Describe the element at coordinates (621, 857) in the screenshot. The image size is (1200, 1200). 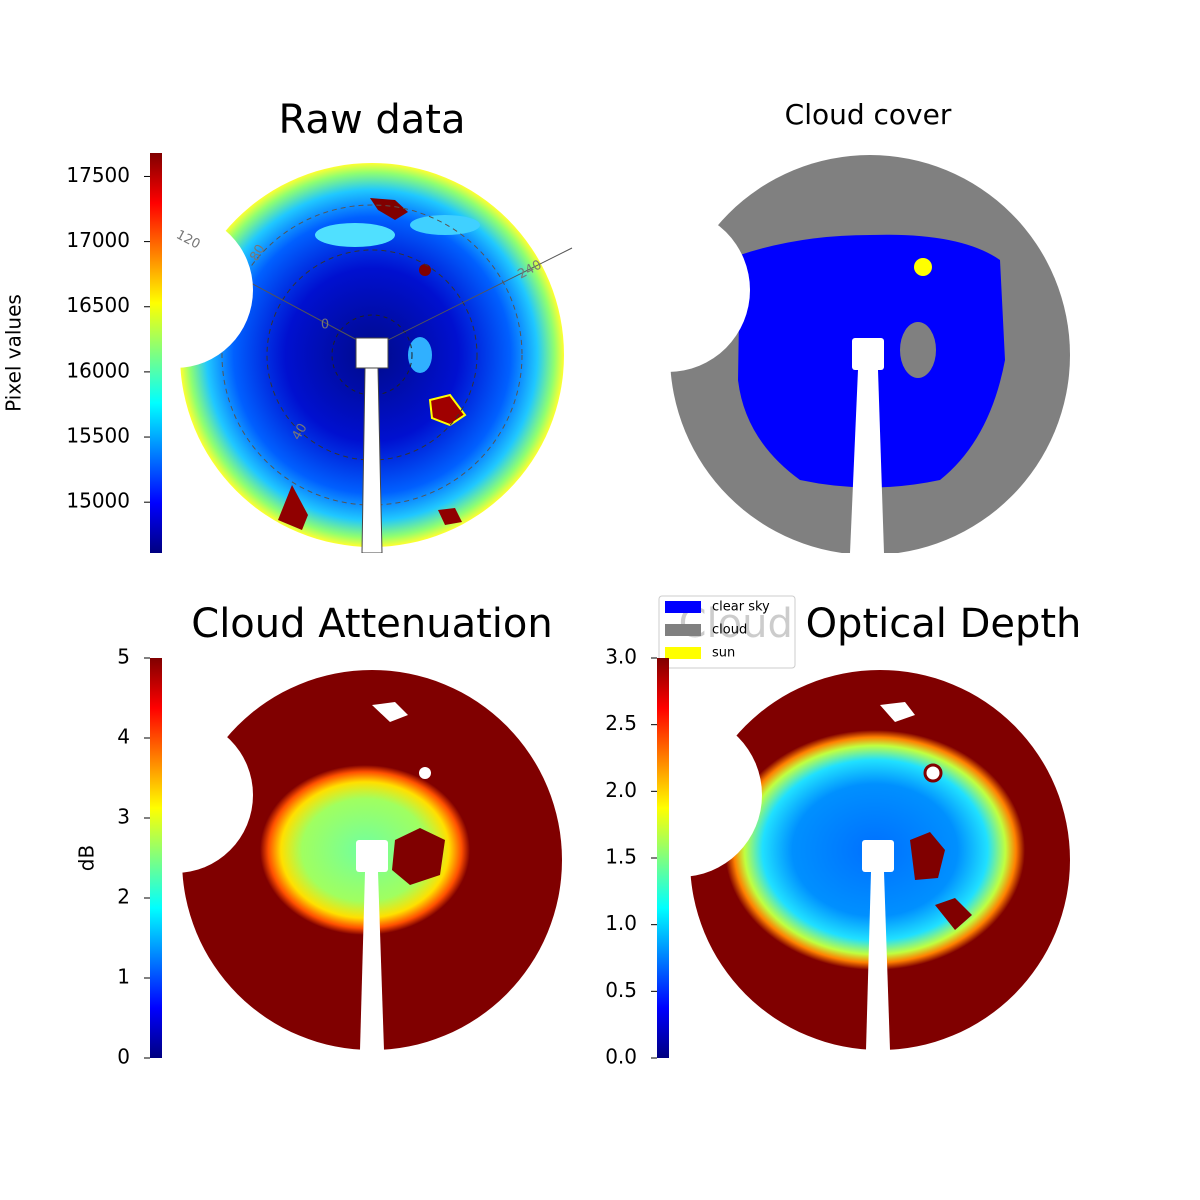
I see `colorbar-tick-label: 1.5` at that location.